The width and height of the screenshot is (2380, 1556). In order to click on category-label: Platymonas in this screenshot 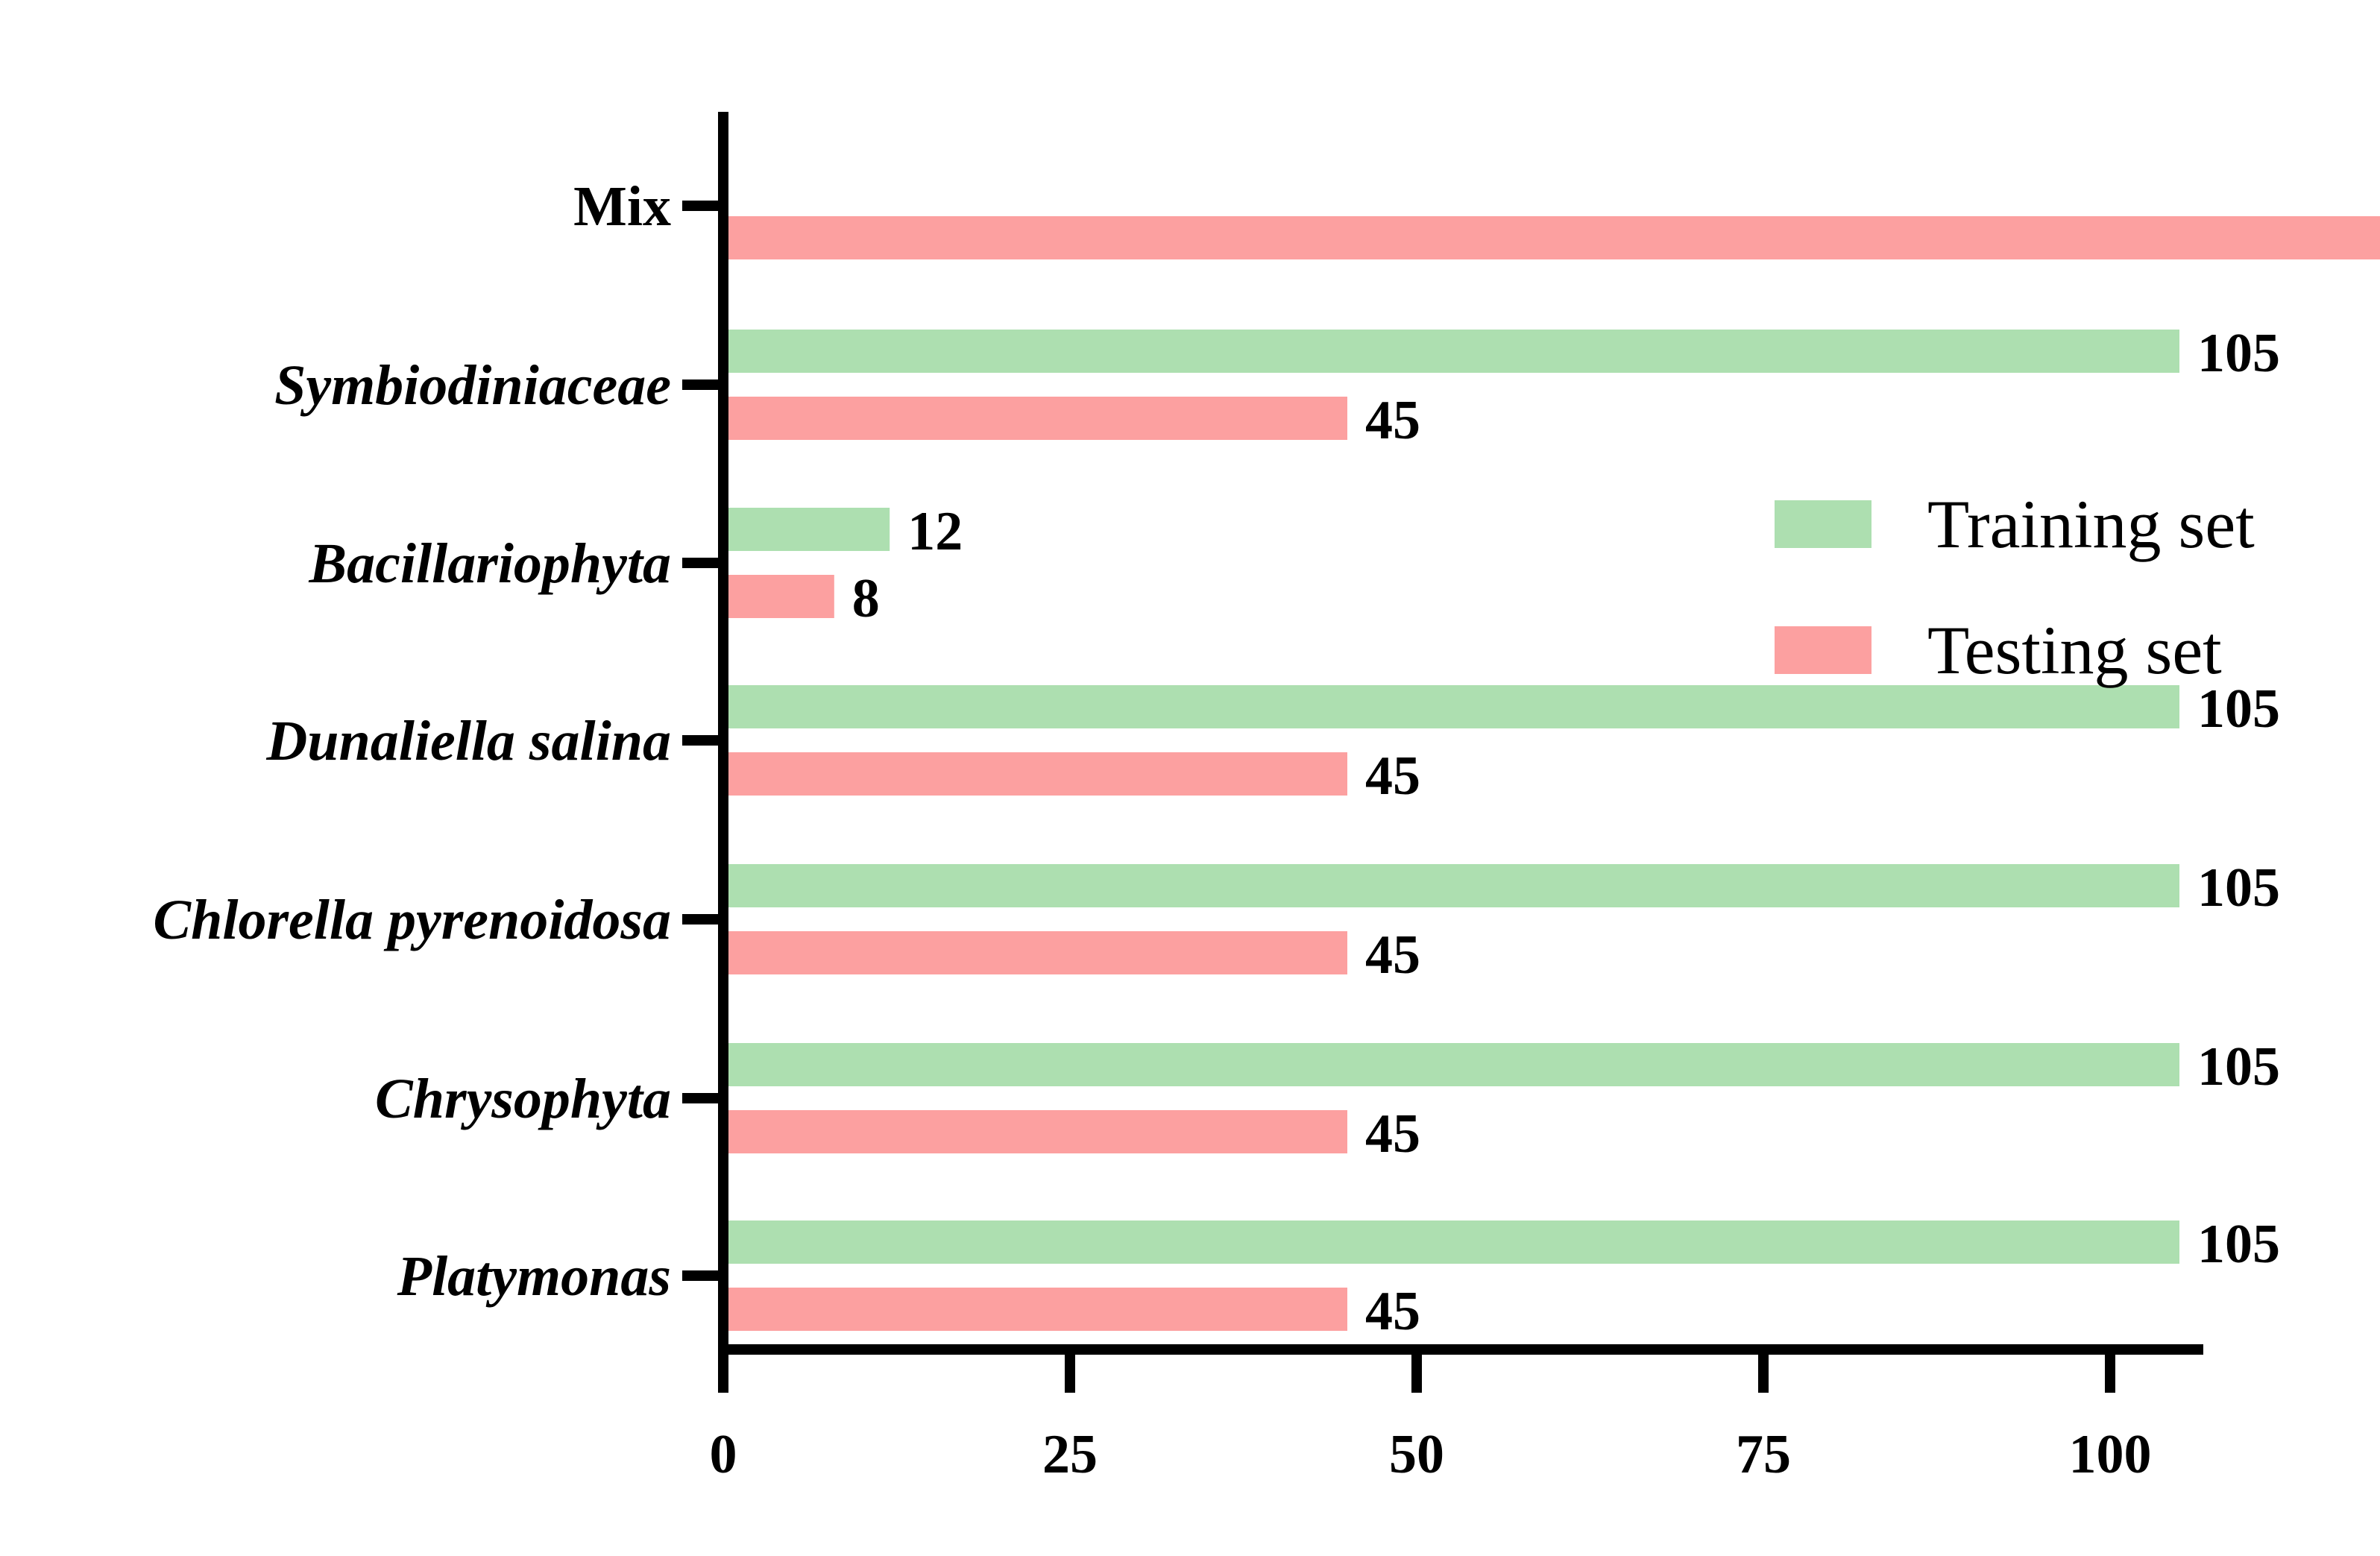, I will do `click(534, 1276)`.